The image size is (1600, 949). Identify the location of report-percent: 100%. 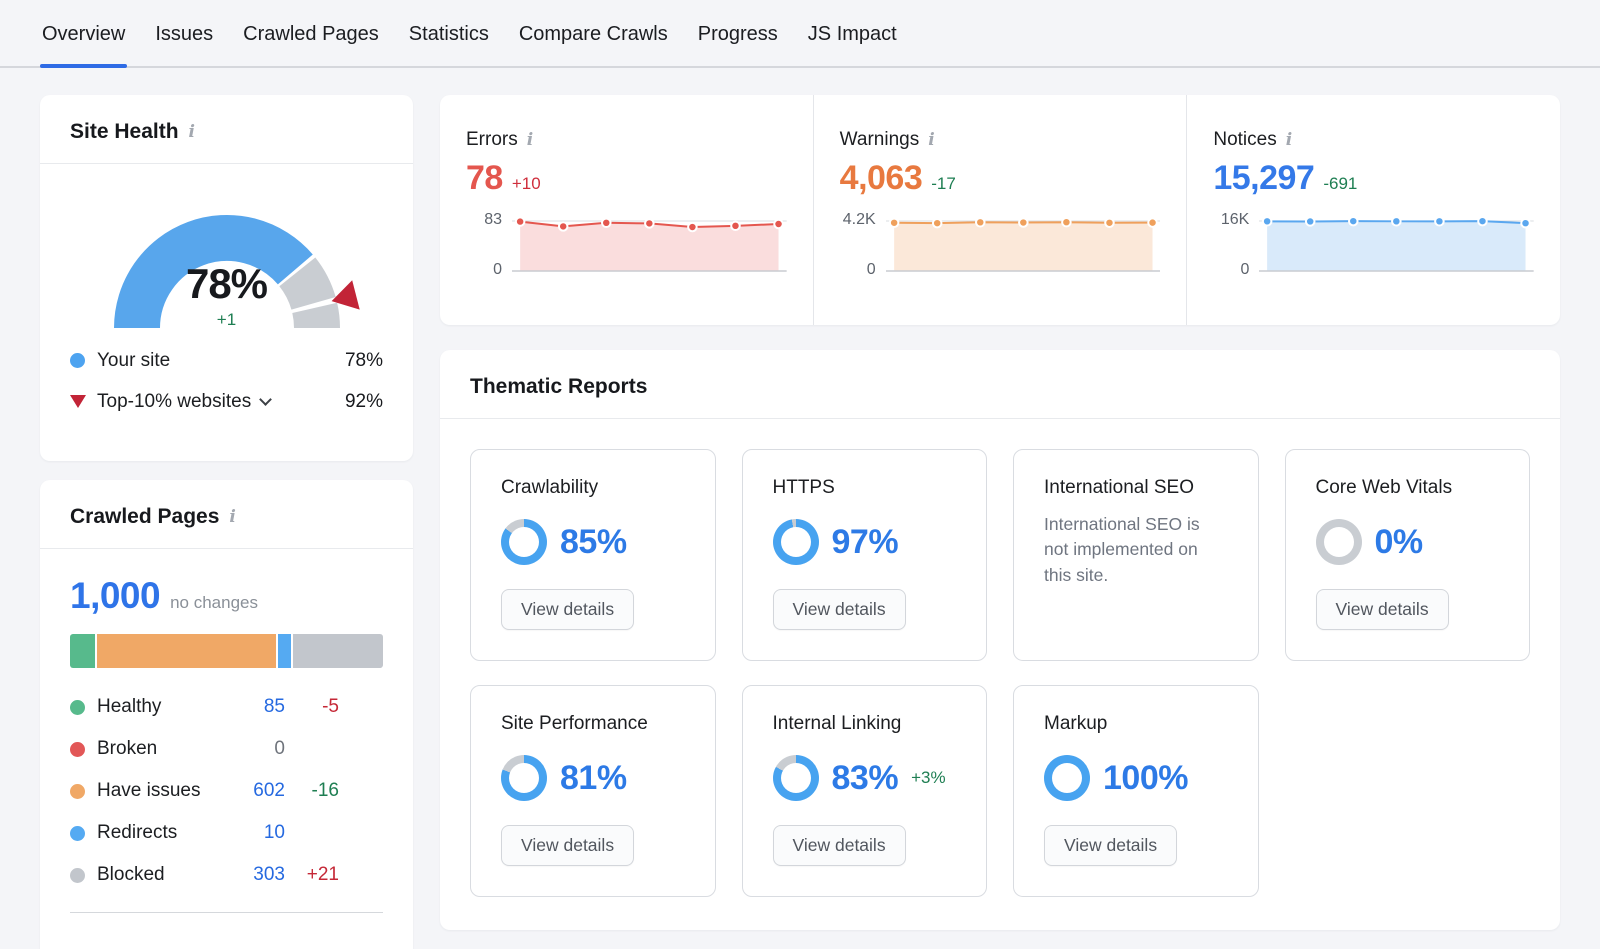
(1145, 777).